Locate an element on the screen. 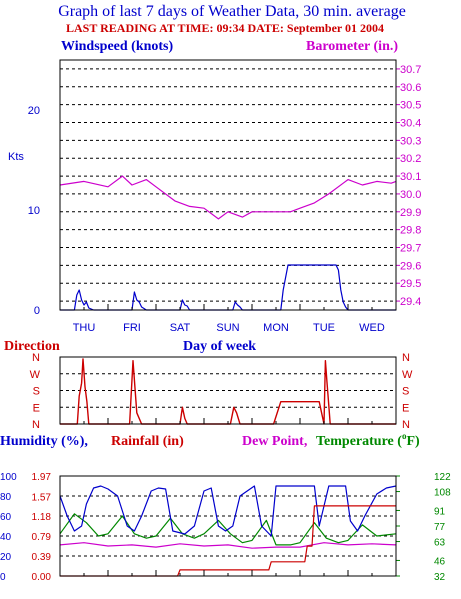  barometer-tick-label: 29.5 is located at coordinates (410, 284).